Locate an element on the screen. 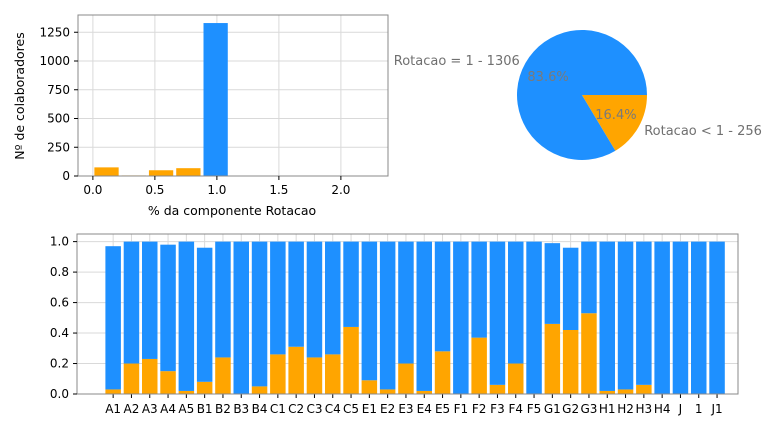  stack-xtick-label: H2 is located at coordinates (625, 409).